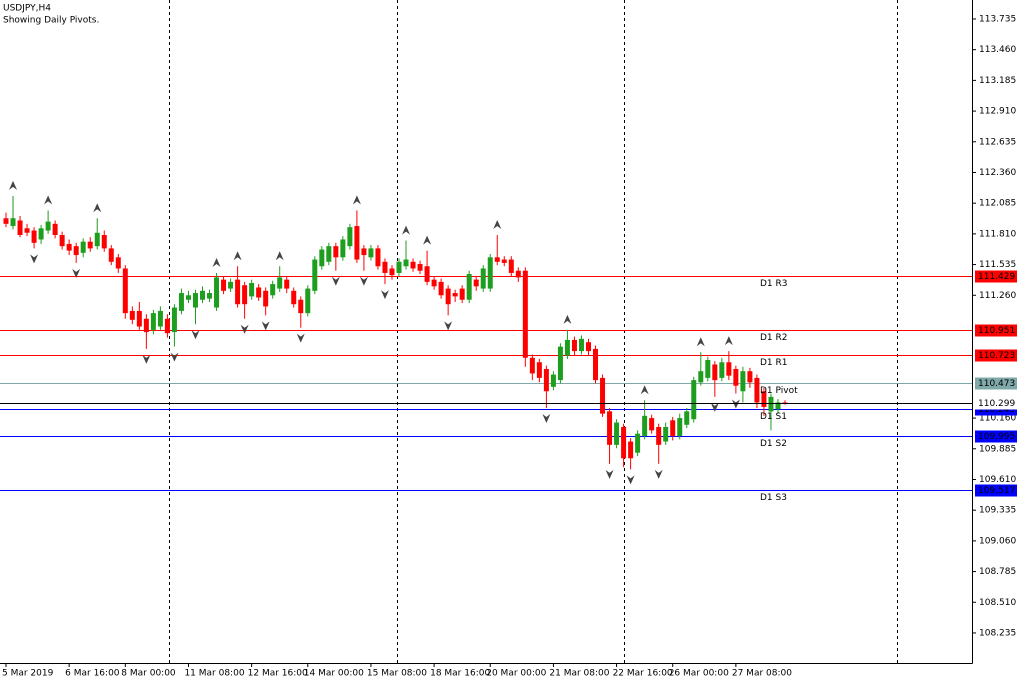  I want to click on y-tick-label: 110.160, so click(997, 419).